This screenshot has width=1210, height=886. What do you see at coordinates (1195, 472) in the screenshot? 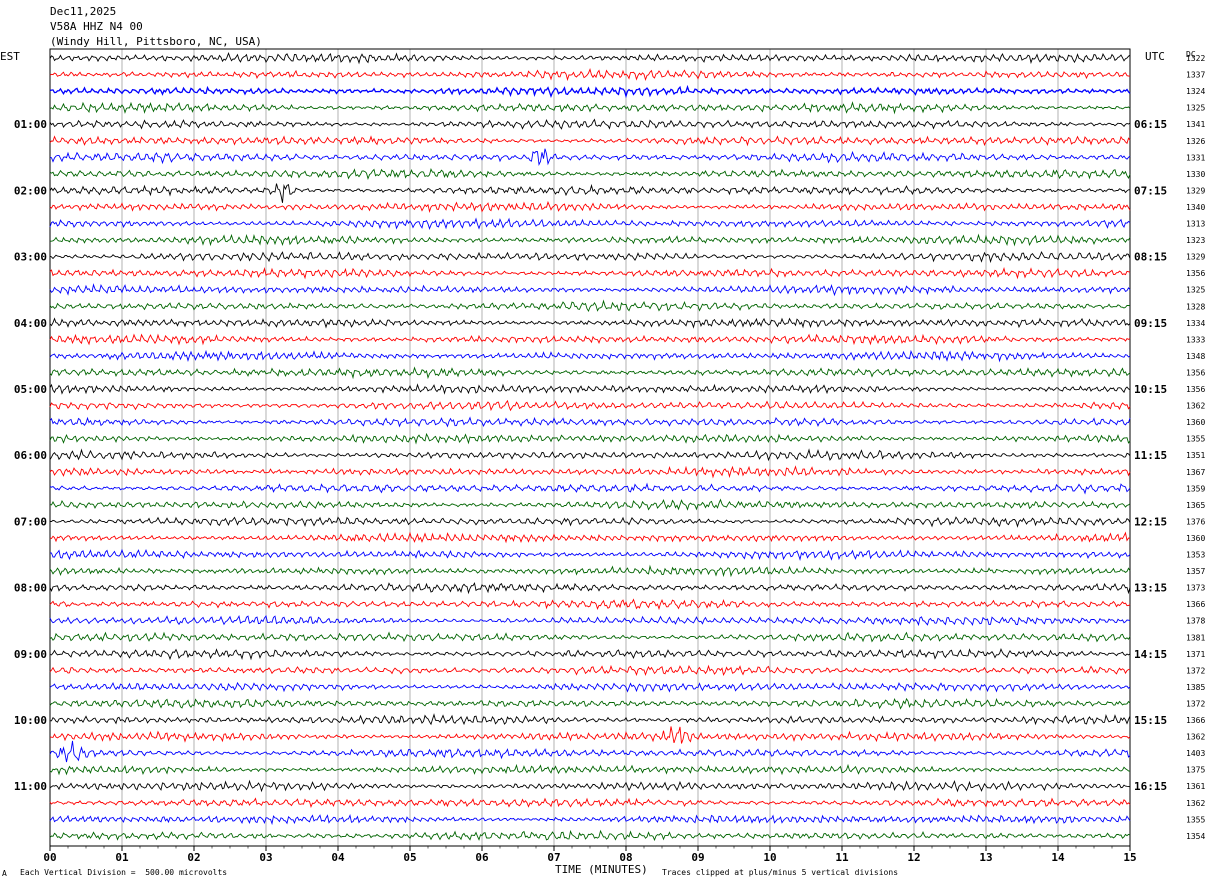
I see `dc-offset-label: 1367` at bounding box center [1195, 472].